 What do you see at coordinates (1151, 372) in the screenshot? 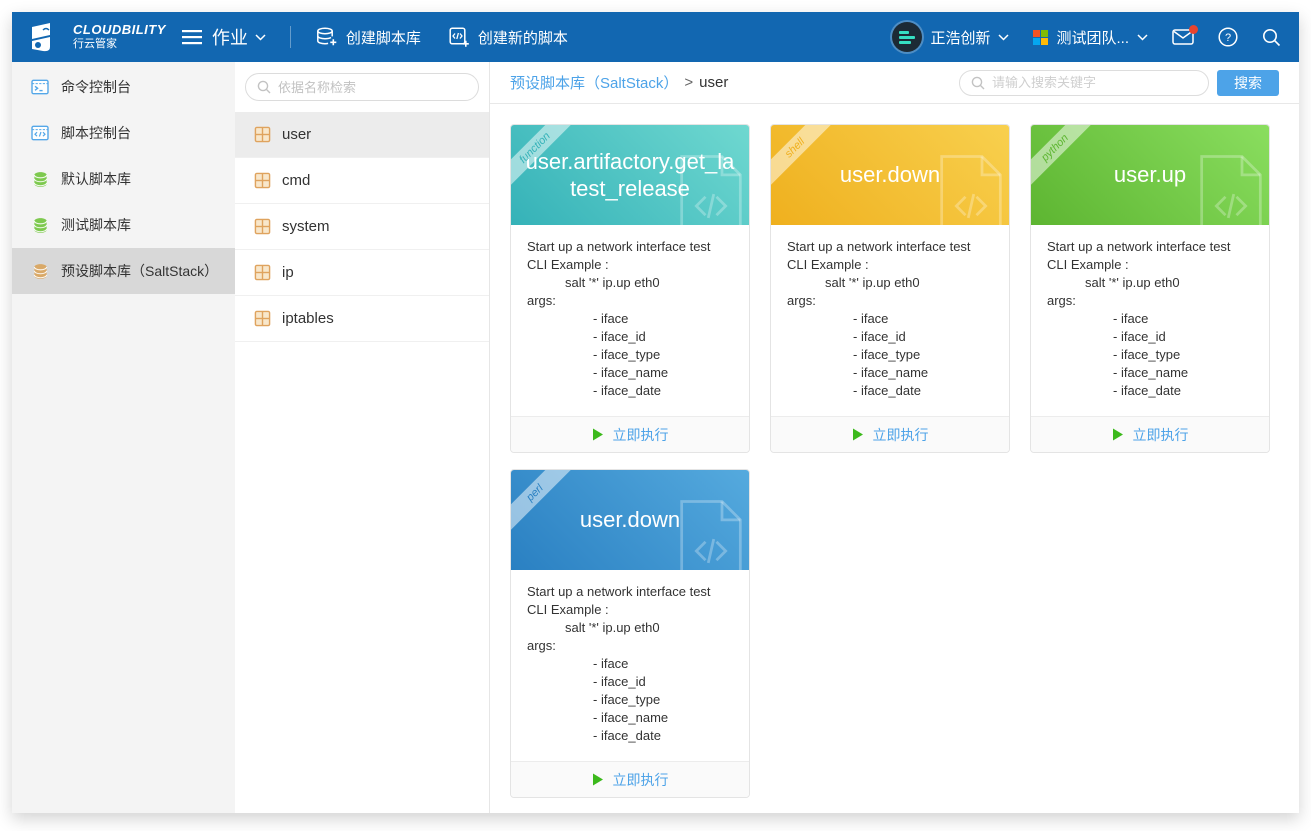
I see `description-line: - iface_name` at bounding box center [1151, 372].